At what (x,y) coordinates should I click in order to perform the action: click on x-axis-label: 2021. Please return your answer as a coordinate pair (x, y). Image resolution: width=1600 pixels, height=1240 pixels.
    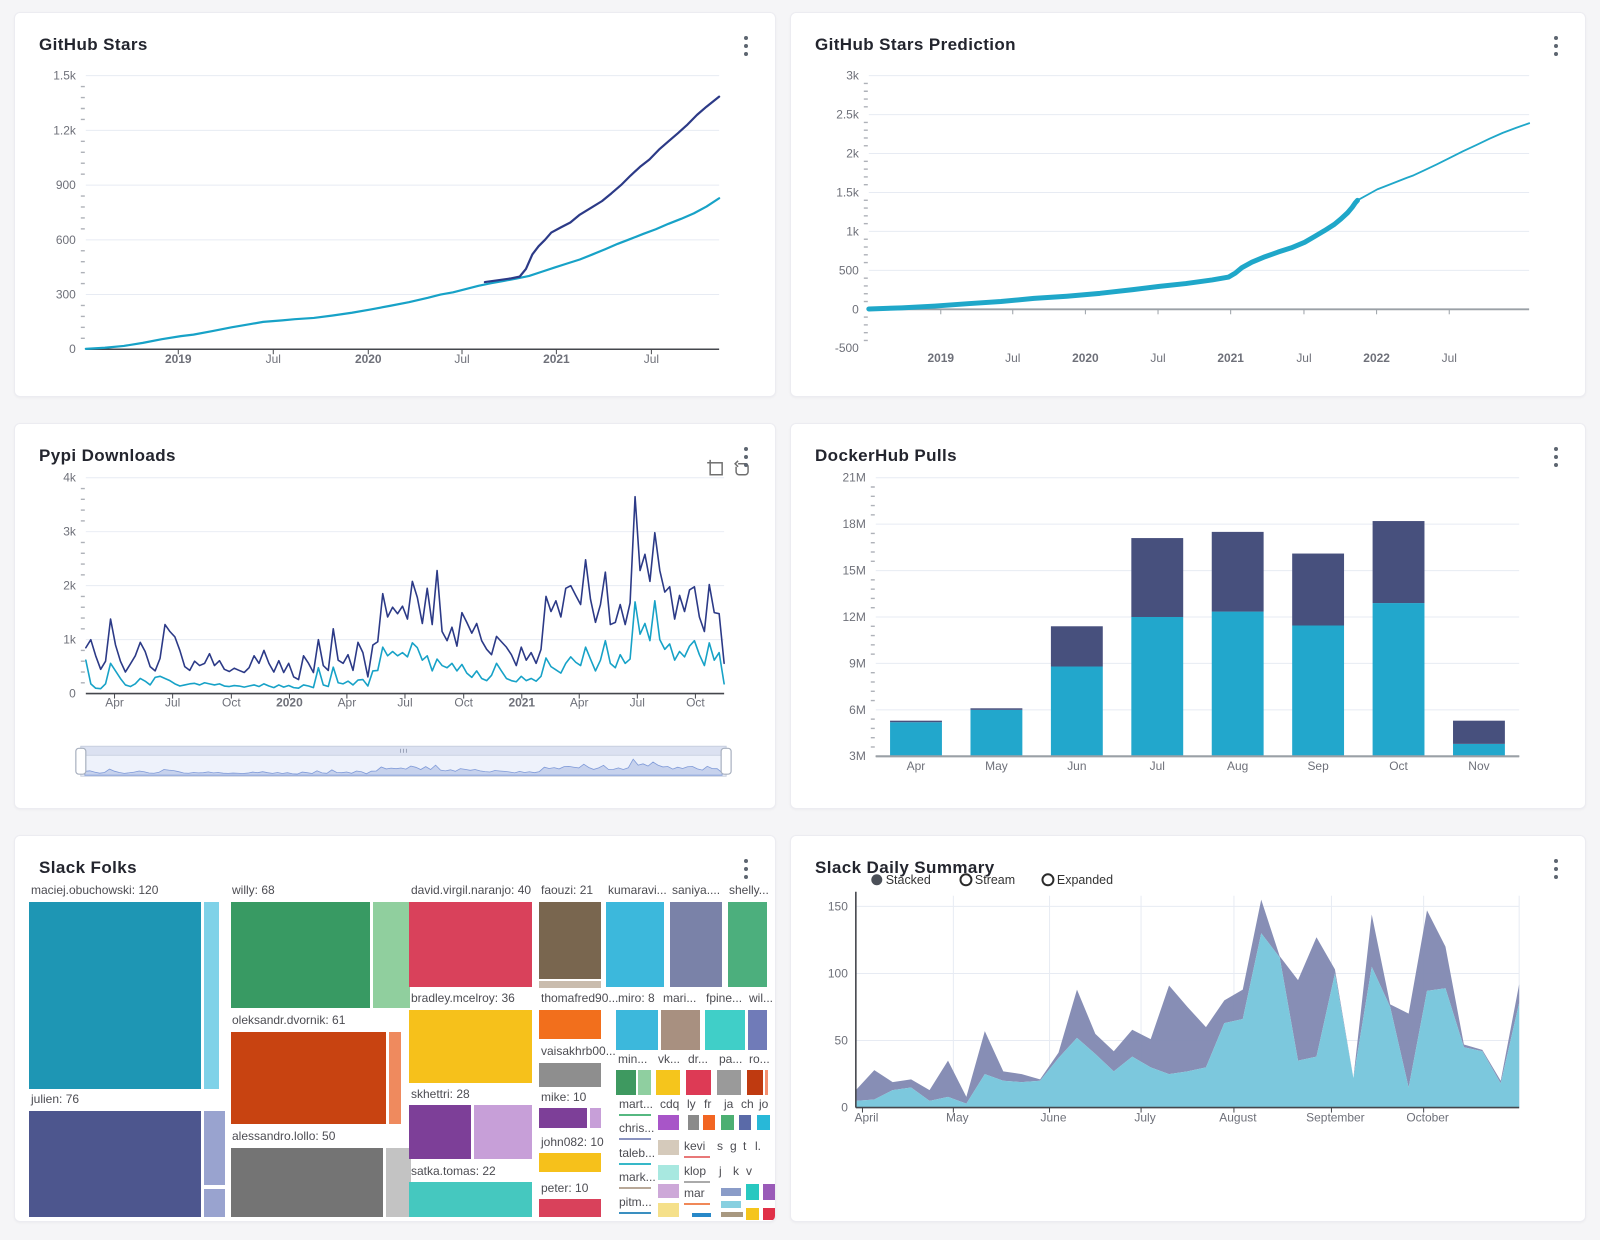
    Looking at the image, I should click on (521, 703).